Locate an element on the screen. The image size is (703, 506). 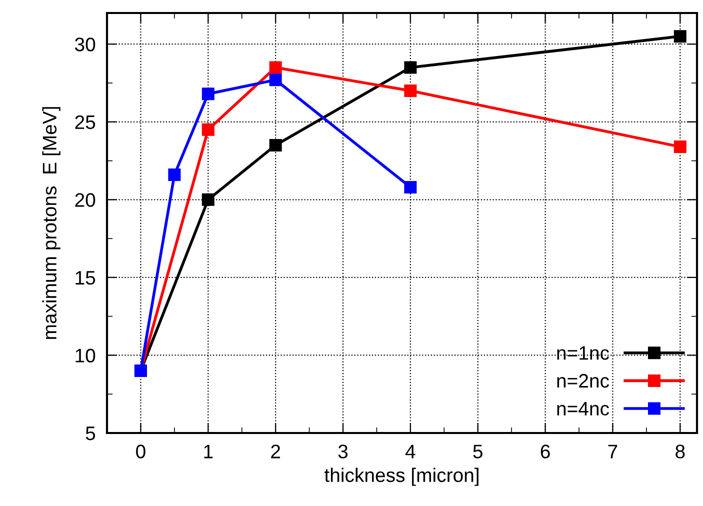
y-tick-label: 10 is located at coordinates (86, 355).